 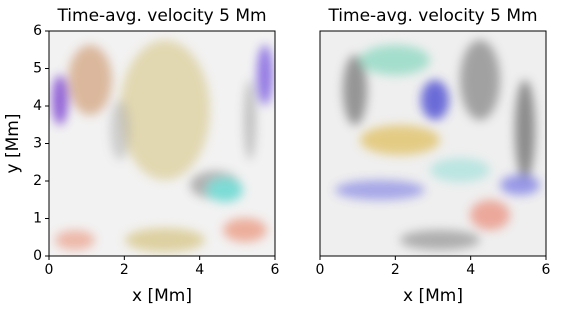 I want to click on y-axis-label: y [Mm], so click(x=13, y=144).